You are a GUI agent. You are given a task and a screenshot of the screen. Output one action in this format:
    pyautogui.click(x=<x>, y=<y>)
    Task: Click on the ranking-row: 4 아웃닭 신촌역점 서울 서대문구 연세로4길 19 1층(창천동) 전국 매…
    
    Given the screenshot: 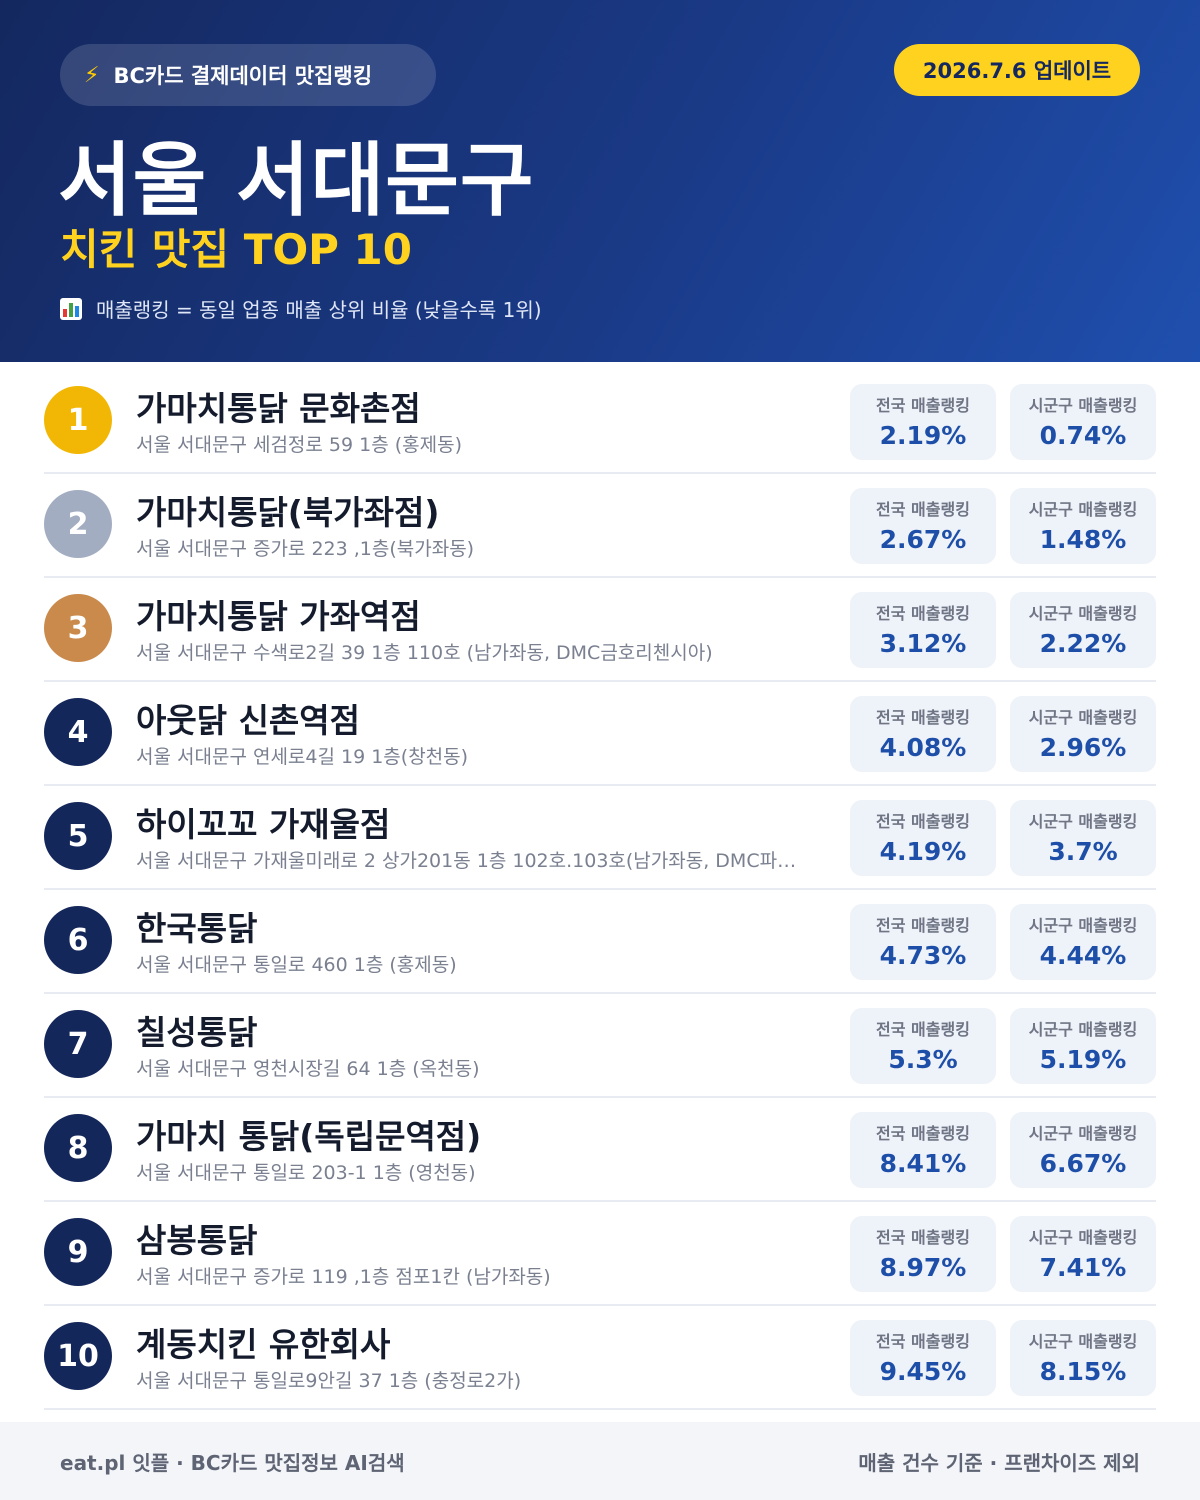 What is the action you would take?
    pyautogui.click(x=600, y=734)
    